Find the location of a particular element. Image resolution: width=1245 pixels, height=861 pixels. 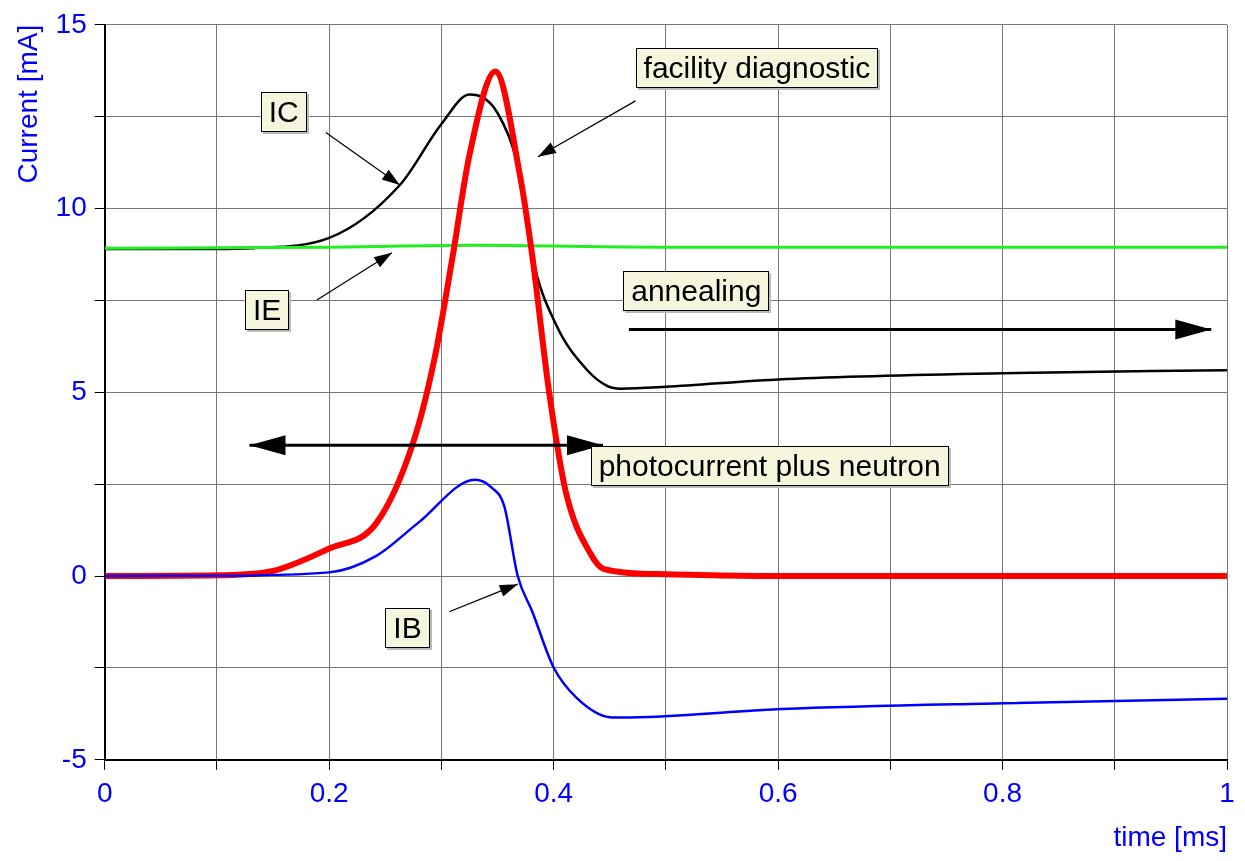

annotation: IE is located at coordinates (267, 309).